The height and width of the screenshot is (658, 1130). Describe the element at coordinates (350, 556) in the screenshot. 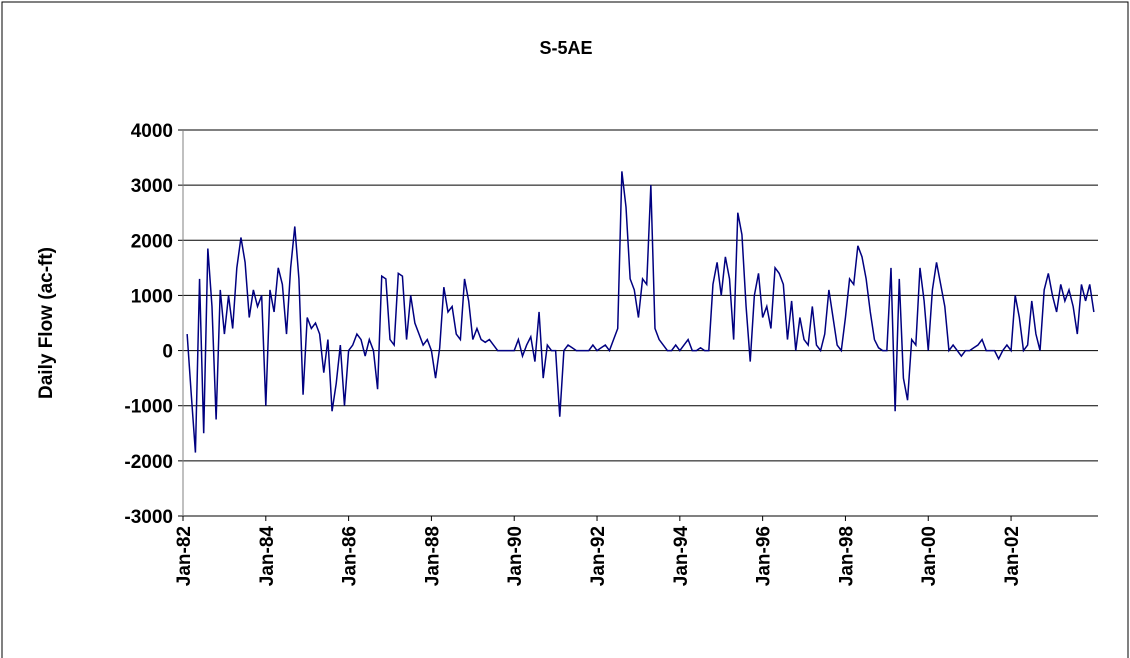

I see `x-tick-label: Jan-86` at that location.